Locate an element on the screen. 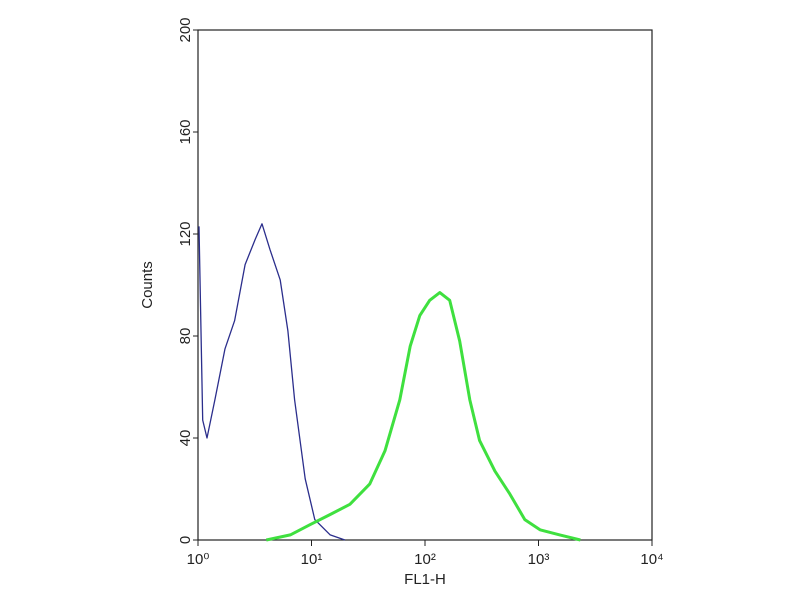 The height and width of the screenshot is (600, 800). x-tick-label: 10² is located at coordinates (425, 559).